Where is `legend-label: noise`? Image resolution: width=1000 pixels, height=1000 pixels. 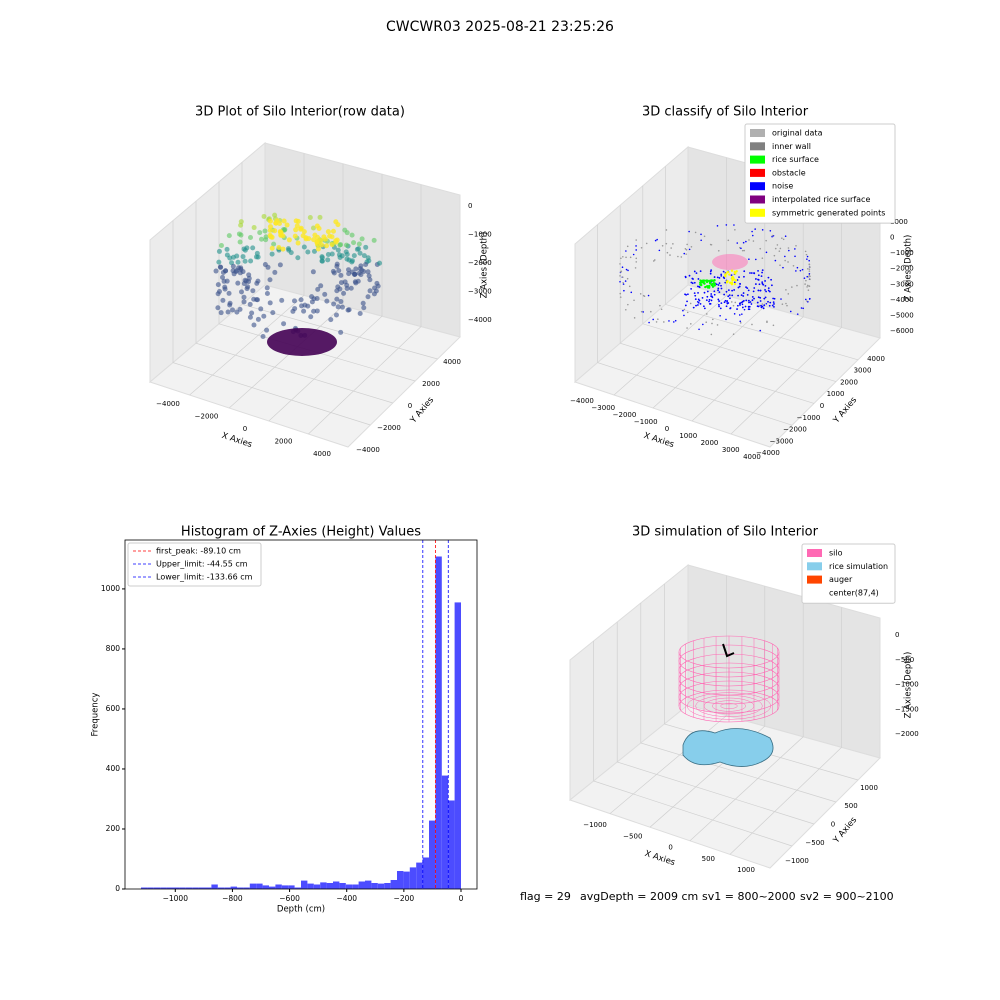 legend-label: noise is located at coordinates (782, 186).